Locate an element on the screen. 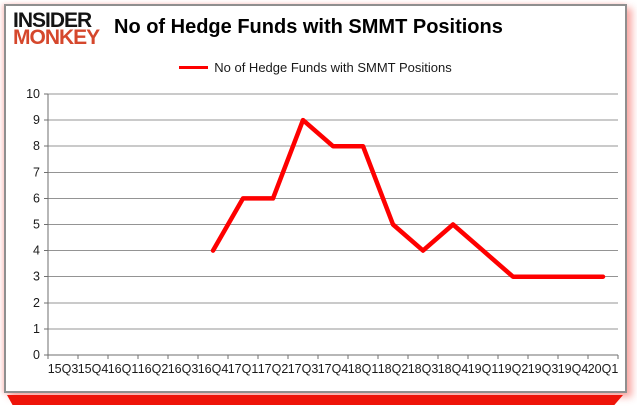 The width and height of the screenshot is (637, 408). svg-text: 16Q1 is located at coordinates (123, 369).